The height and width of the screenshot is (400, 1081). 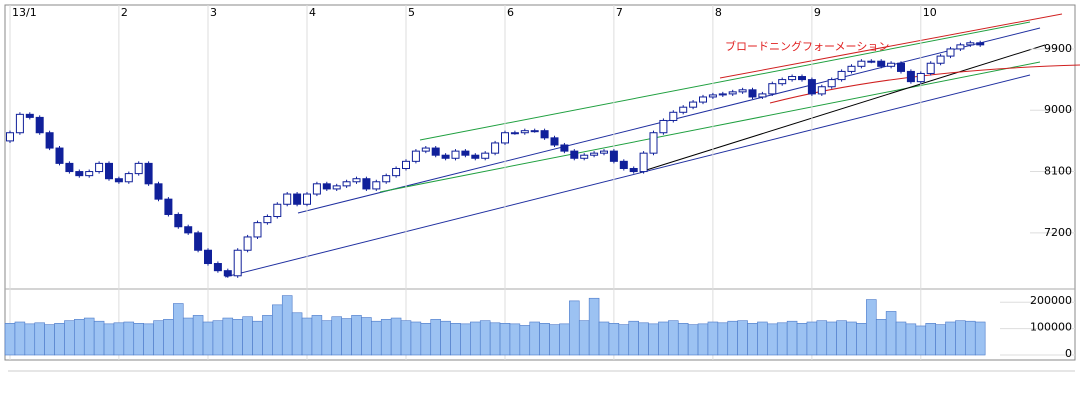 I want to click on x-tick-label: 8, so click(x=718, y=12).